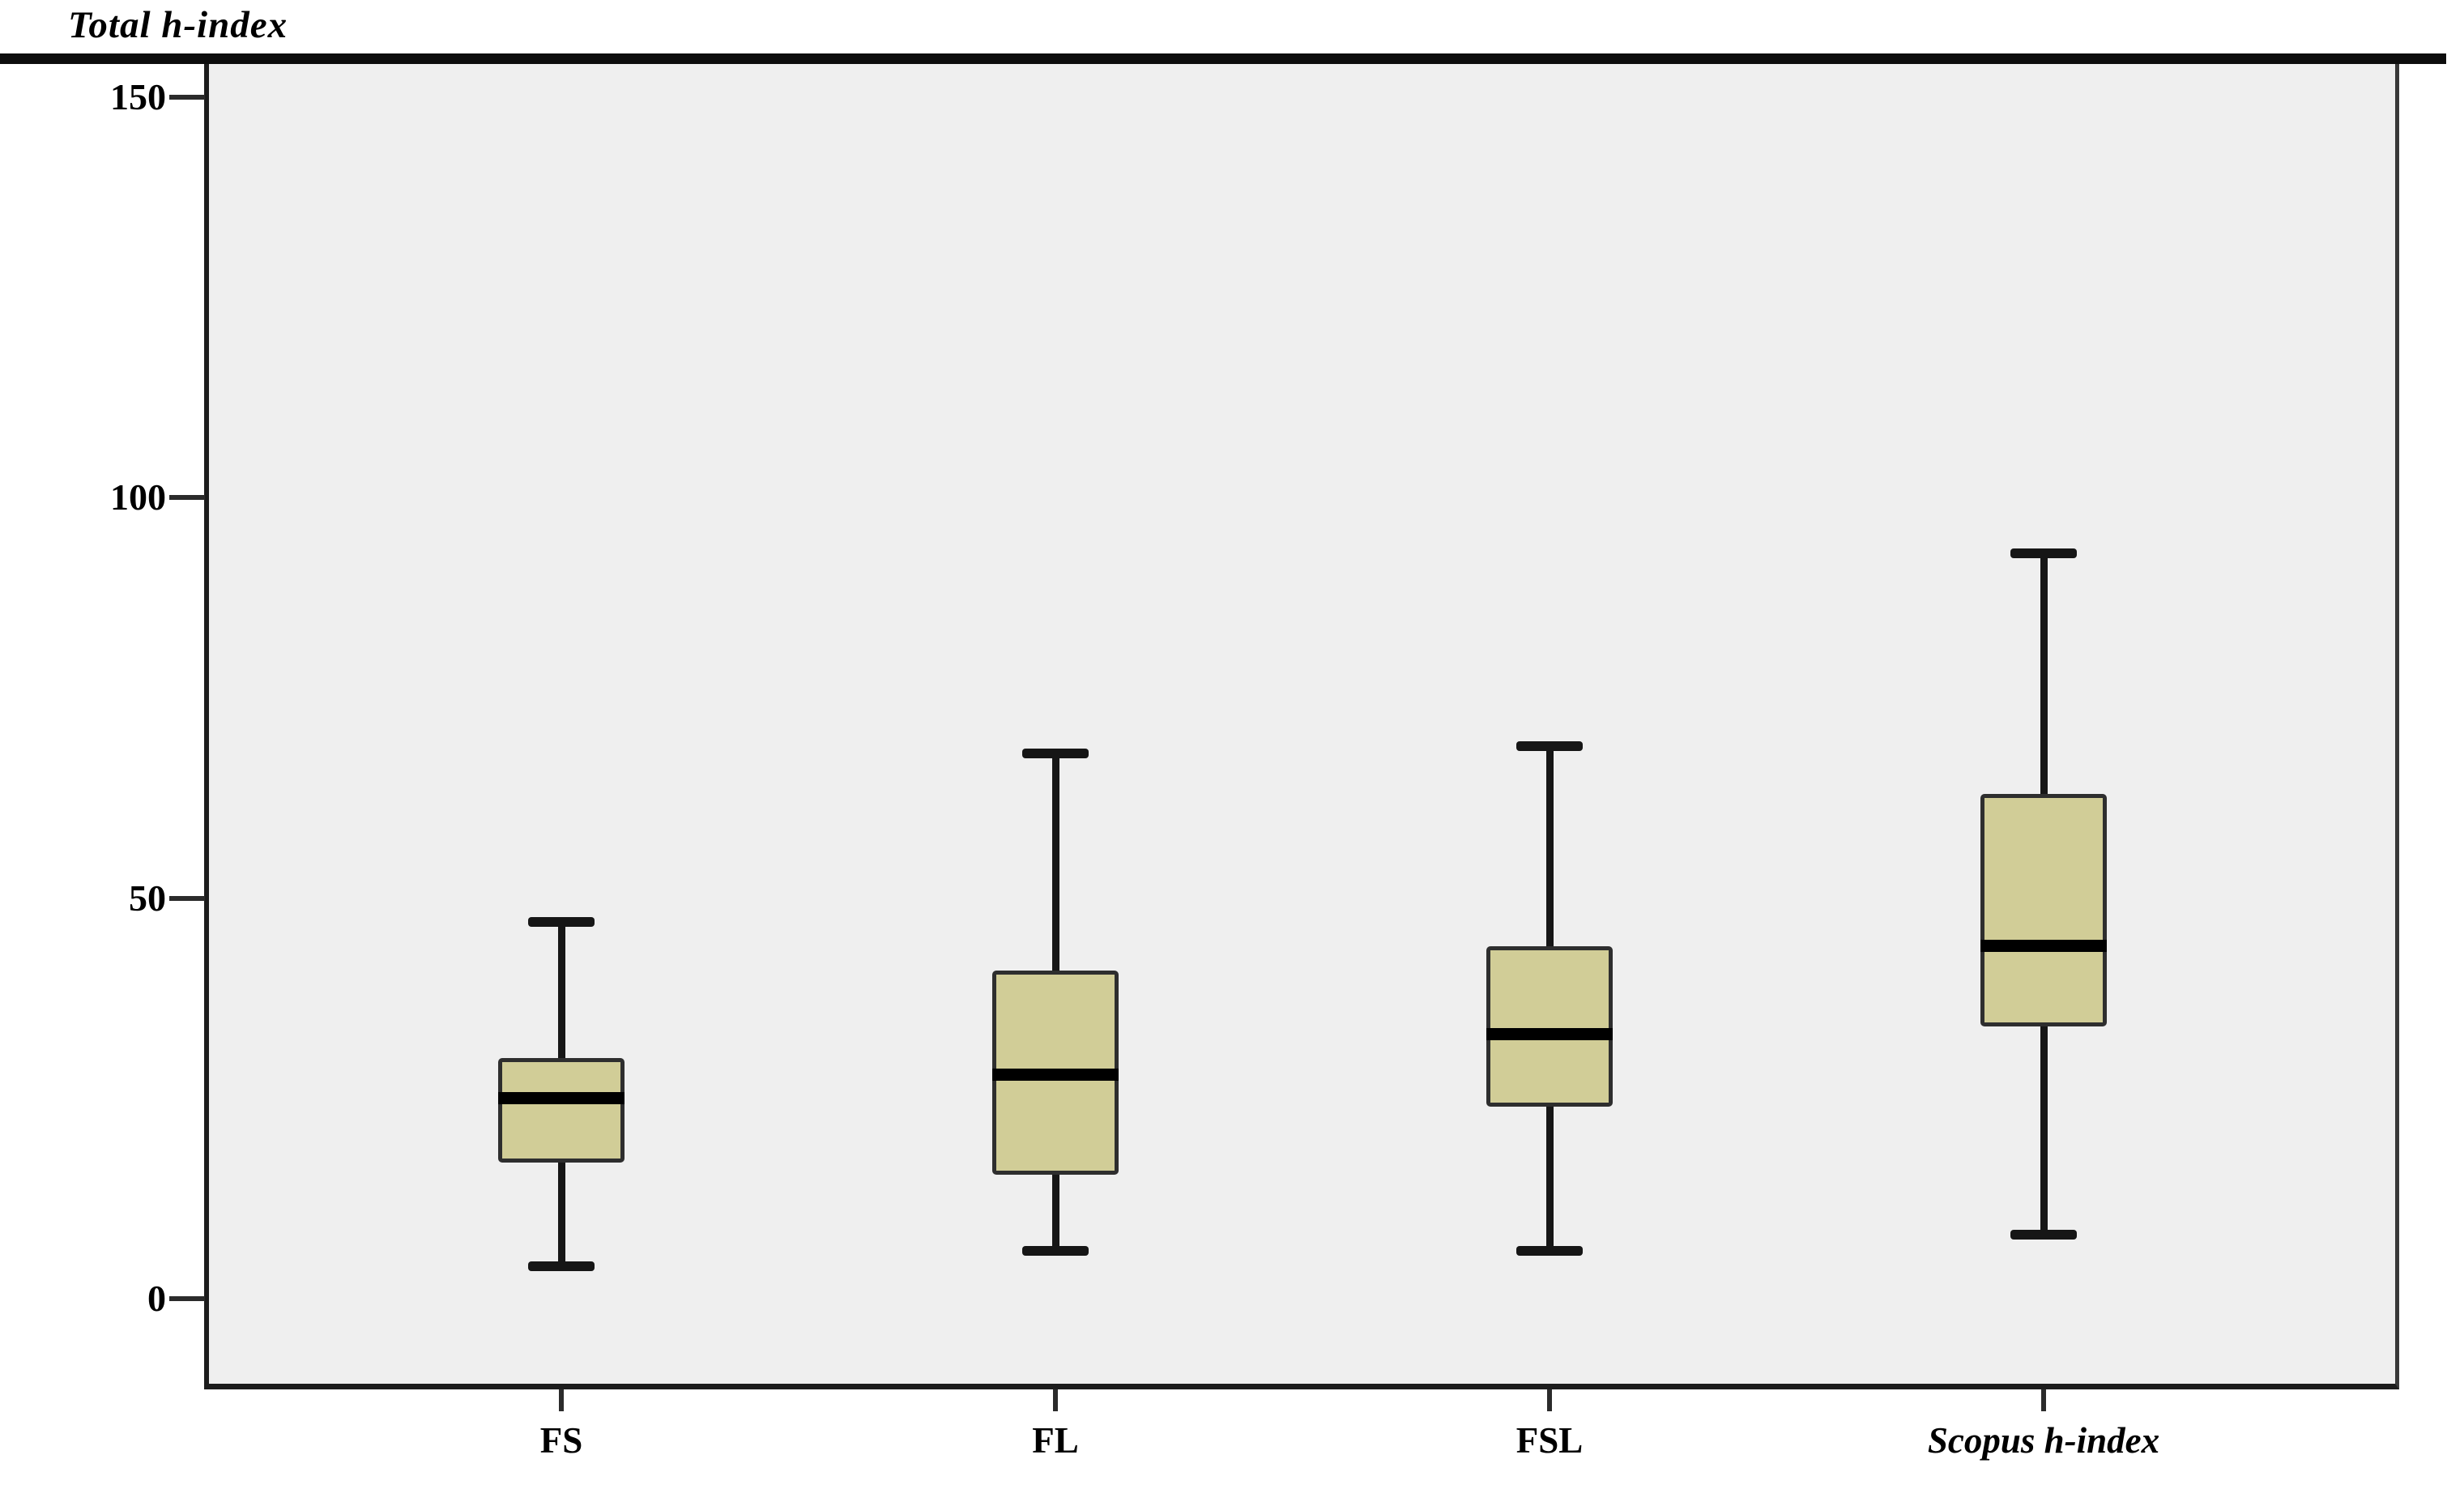  I want to click on y-tick-label: 100, so click(138, 497).